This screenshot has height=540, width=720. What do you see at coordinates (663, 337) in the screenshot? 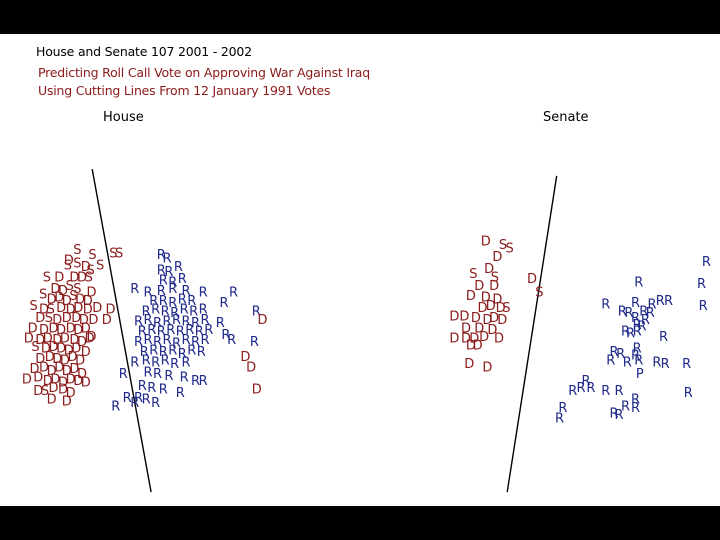
I see `senate-point-56: R` at bounding box center [663, 337].